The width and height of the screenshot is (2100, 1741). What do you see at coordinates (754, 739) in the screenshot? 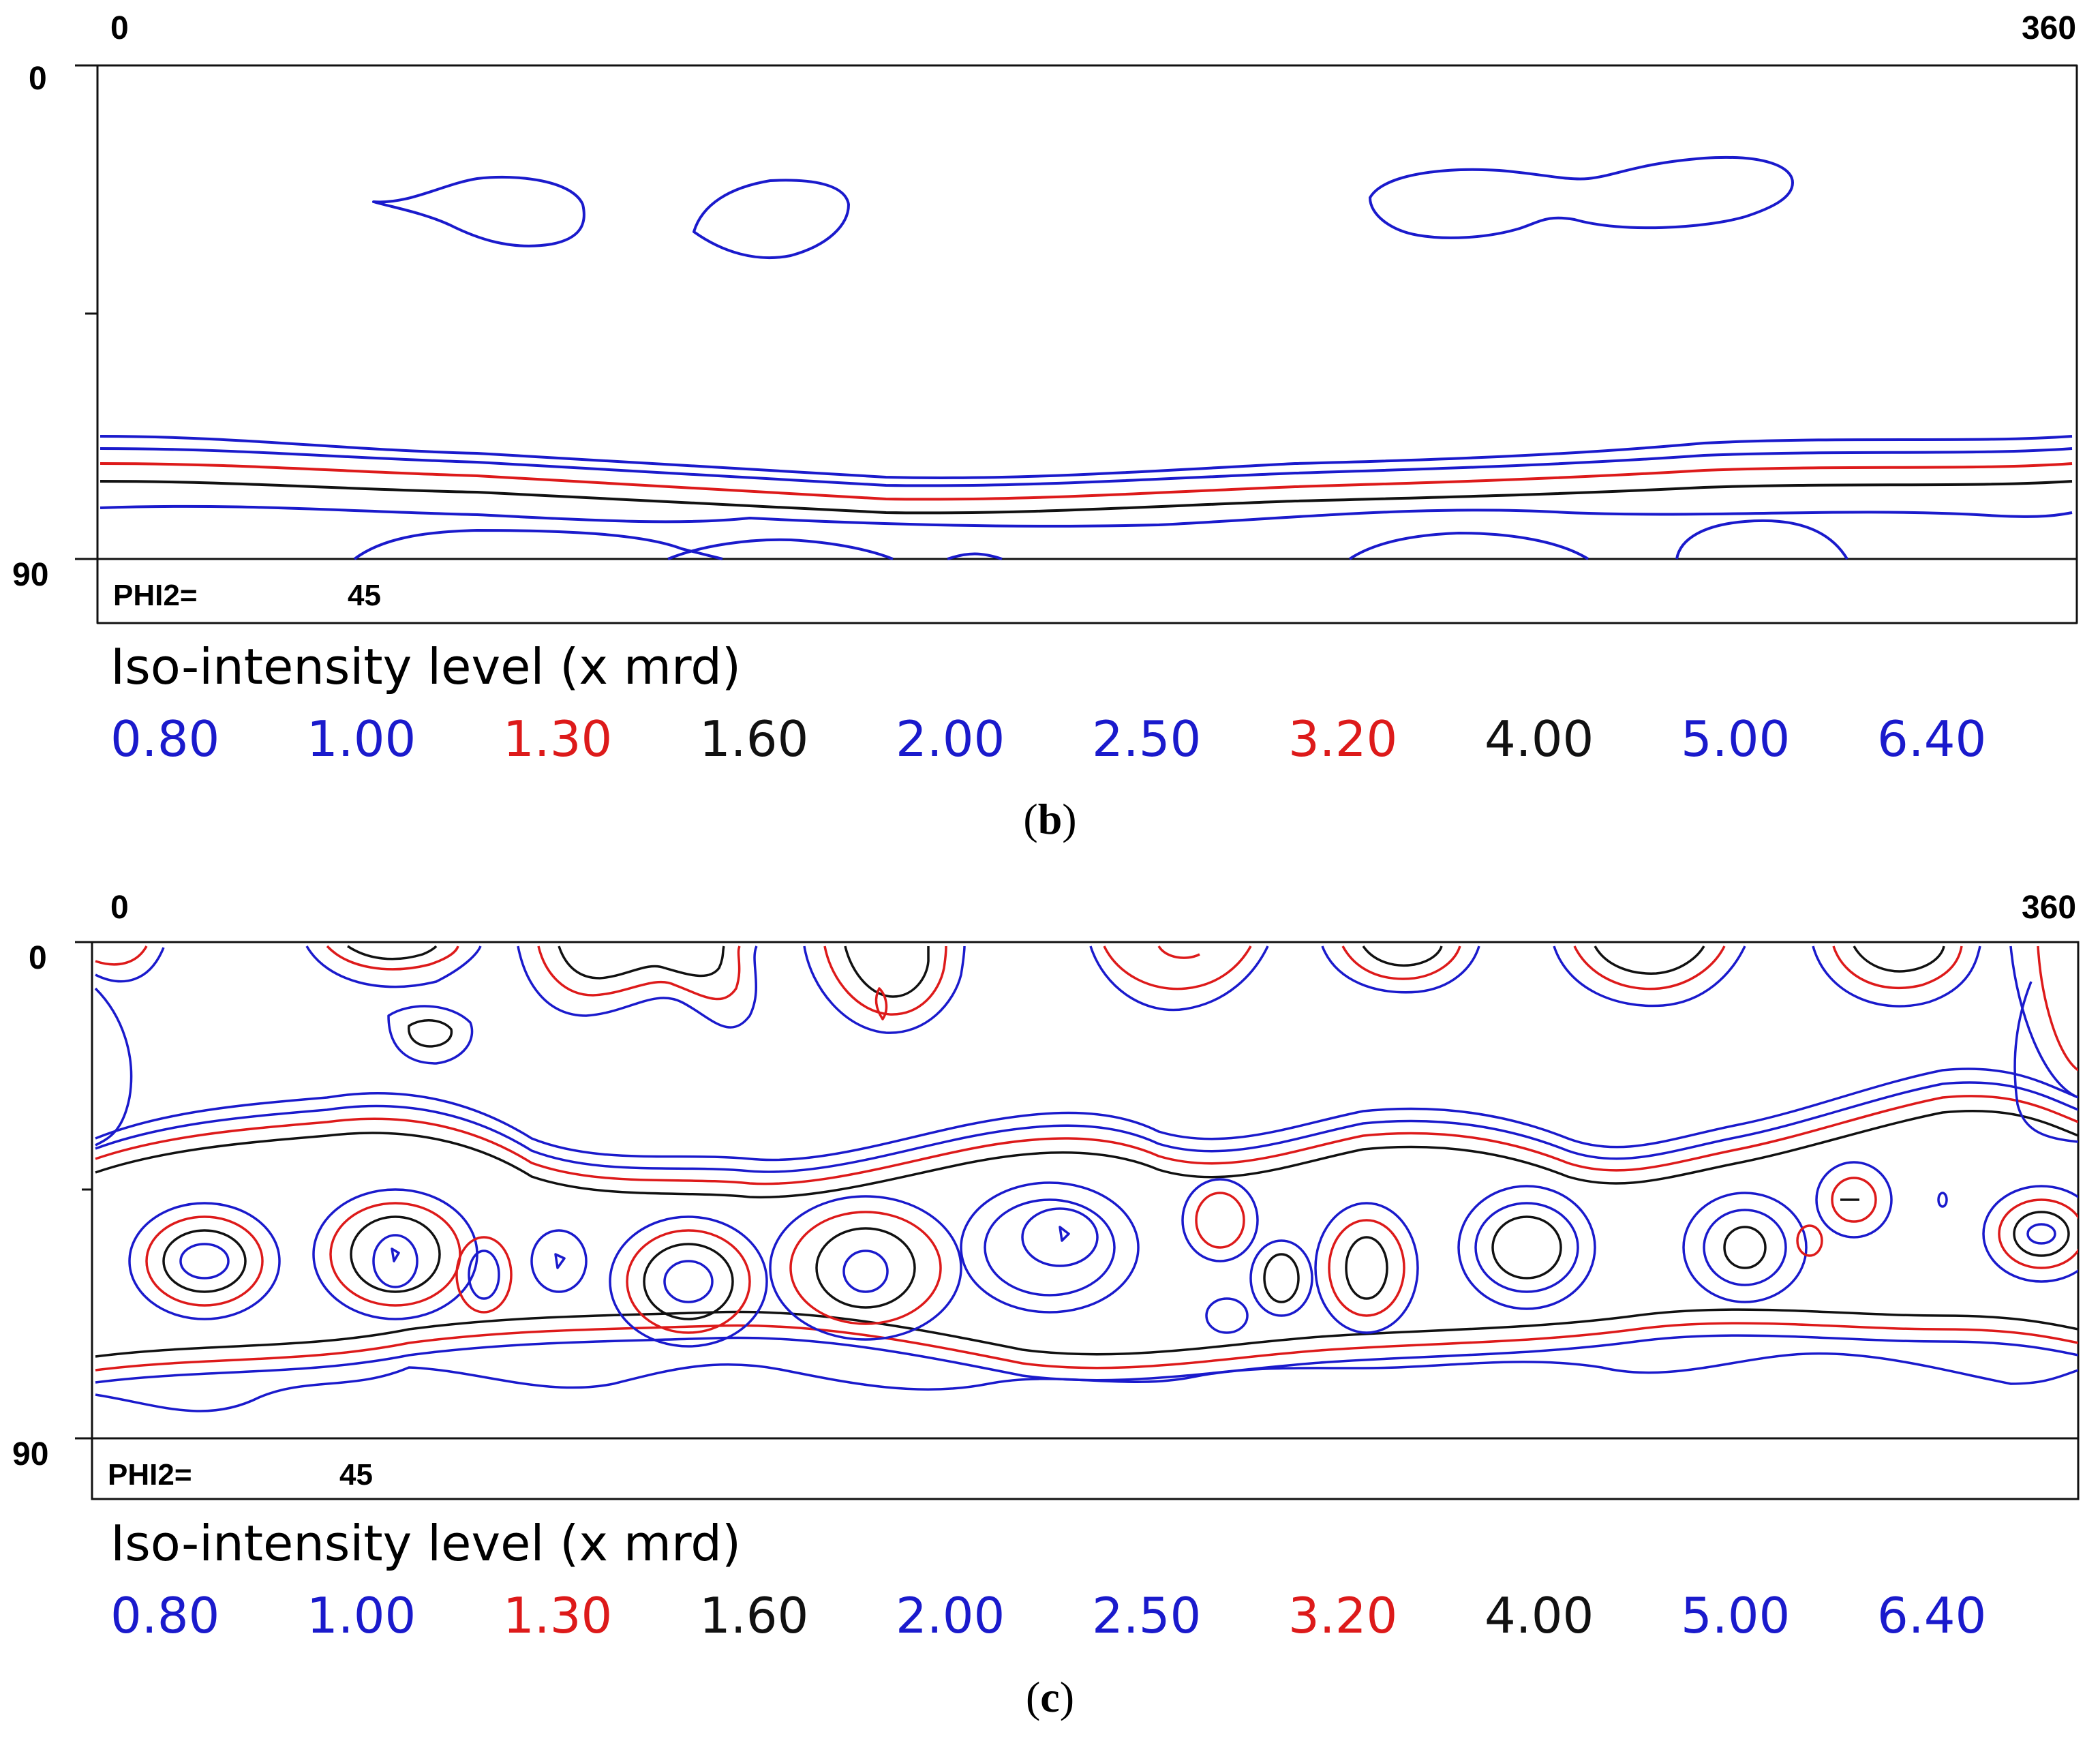
I see `legend-level-value: 1.60` at bounding box center [754, 739].